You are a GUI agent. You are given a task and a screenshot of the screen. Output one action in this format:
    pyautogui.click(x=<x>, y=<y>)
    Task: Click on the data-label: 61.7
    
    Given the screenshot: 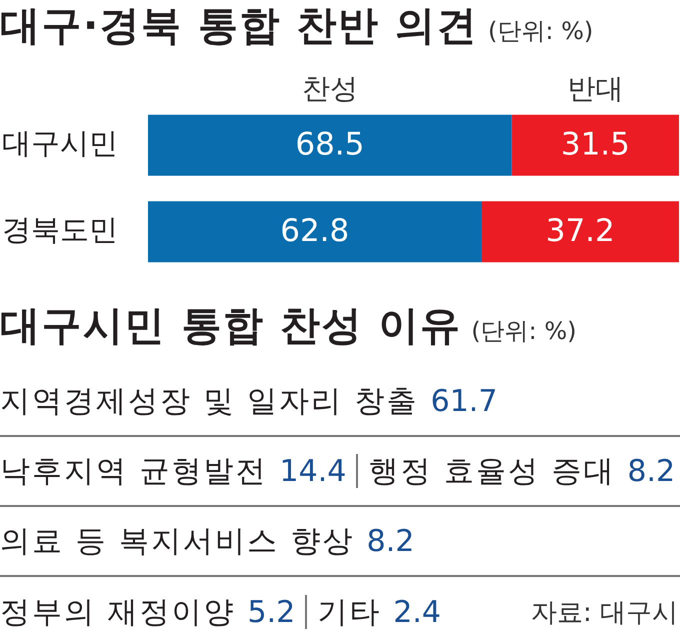 What is the action you would take?
    pyautogui.click(x=464, y=401)
    